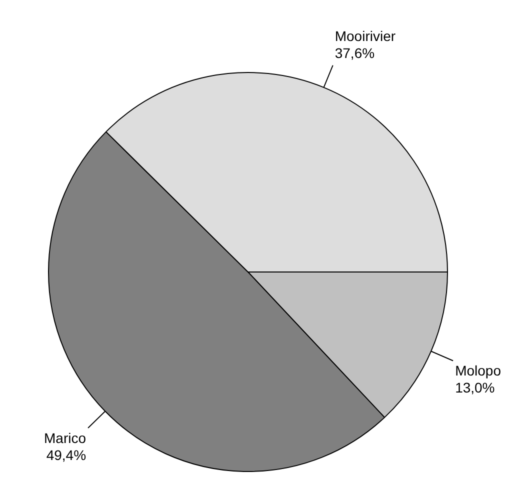 This screenshot has width=528, height=486. Describe the element at coordinates (478, 370) in the screenshot. I see `slice-label: Molopo` at that location.